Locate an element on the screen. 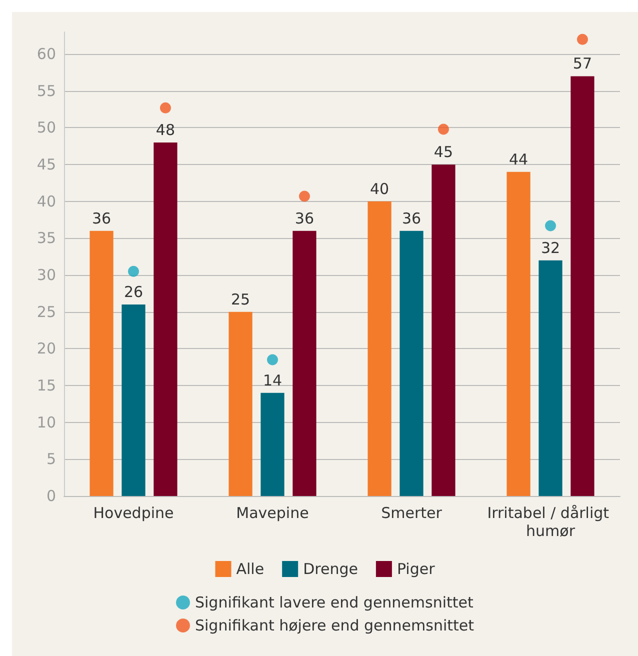 The width and height of the screenshot is (638, 656). legend-label: Piger is located at coordinates (416, 569).